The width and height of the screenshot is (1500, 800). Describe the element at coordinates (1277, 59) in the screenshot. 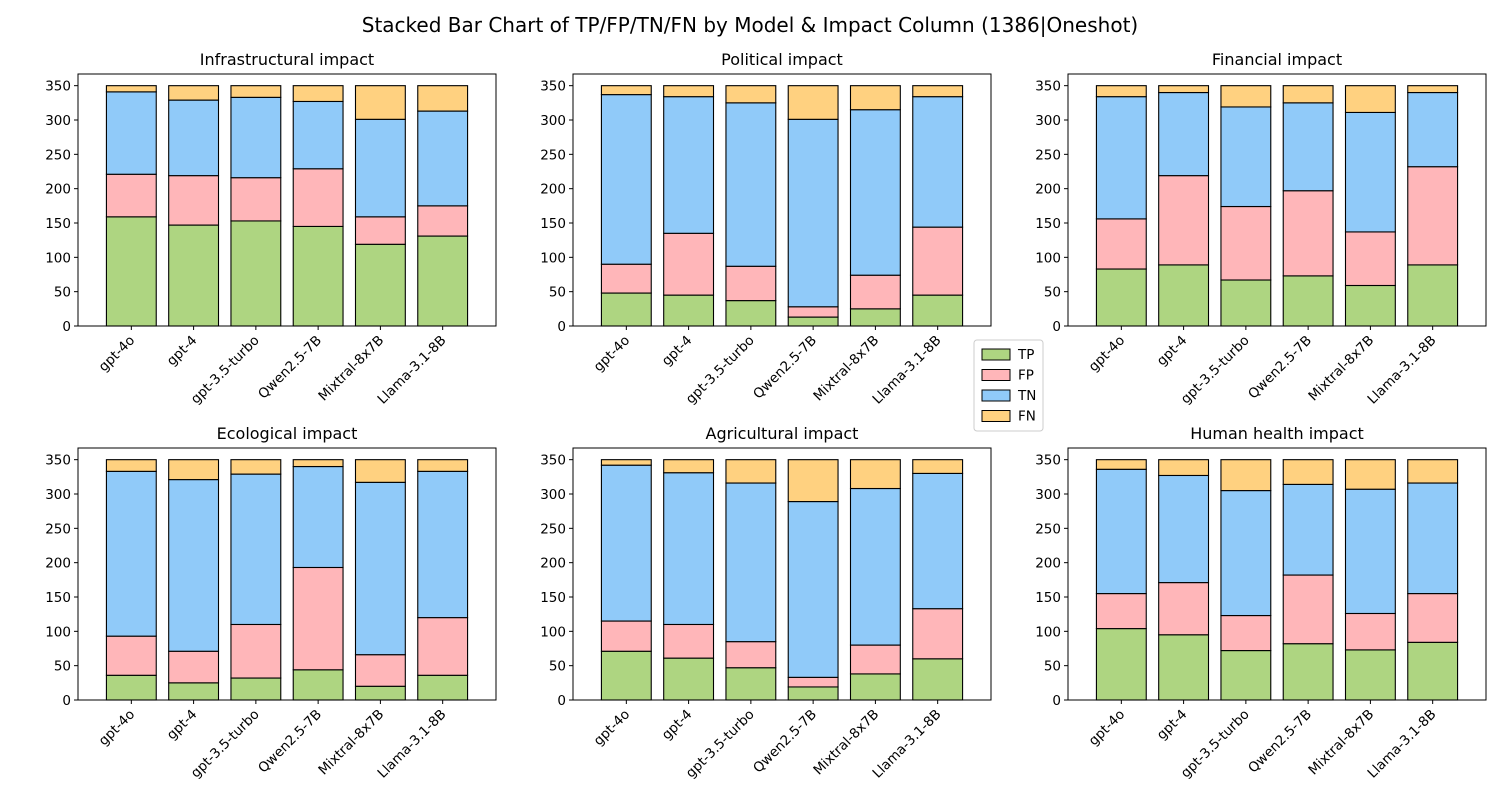

I see `subplot-title: Financial impact` at that location.